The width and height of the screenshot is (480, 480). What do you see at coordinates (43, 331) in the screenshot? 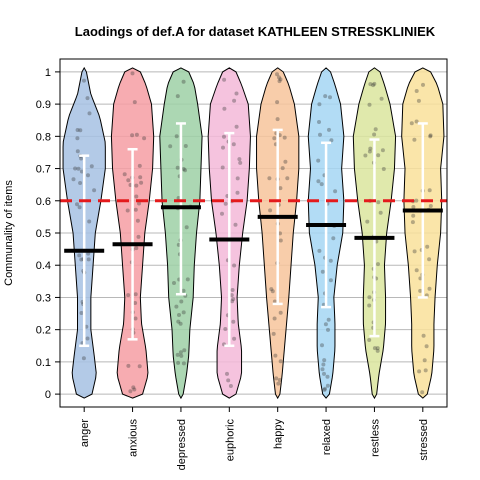
I see `y-tick-label: 0.2` at bounding box center [43, 331].